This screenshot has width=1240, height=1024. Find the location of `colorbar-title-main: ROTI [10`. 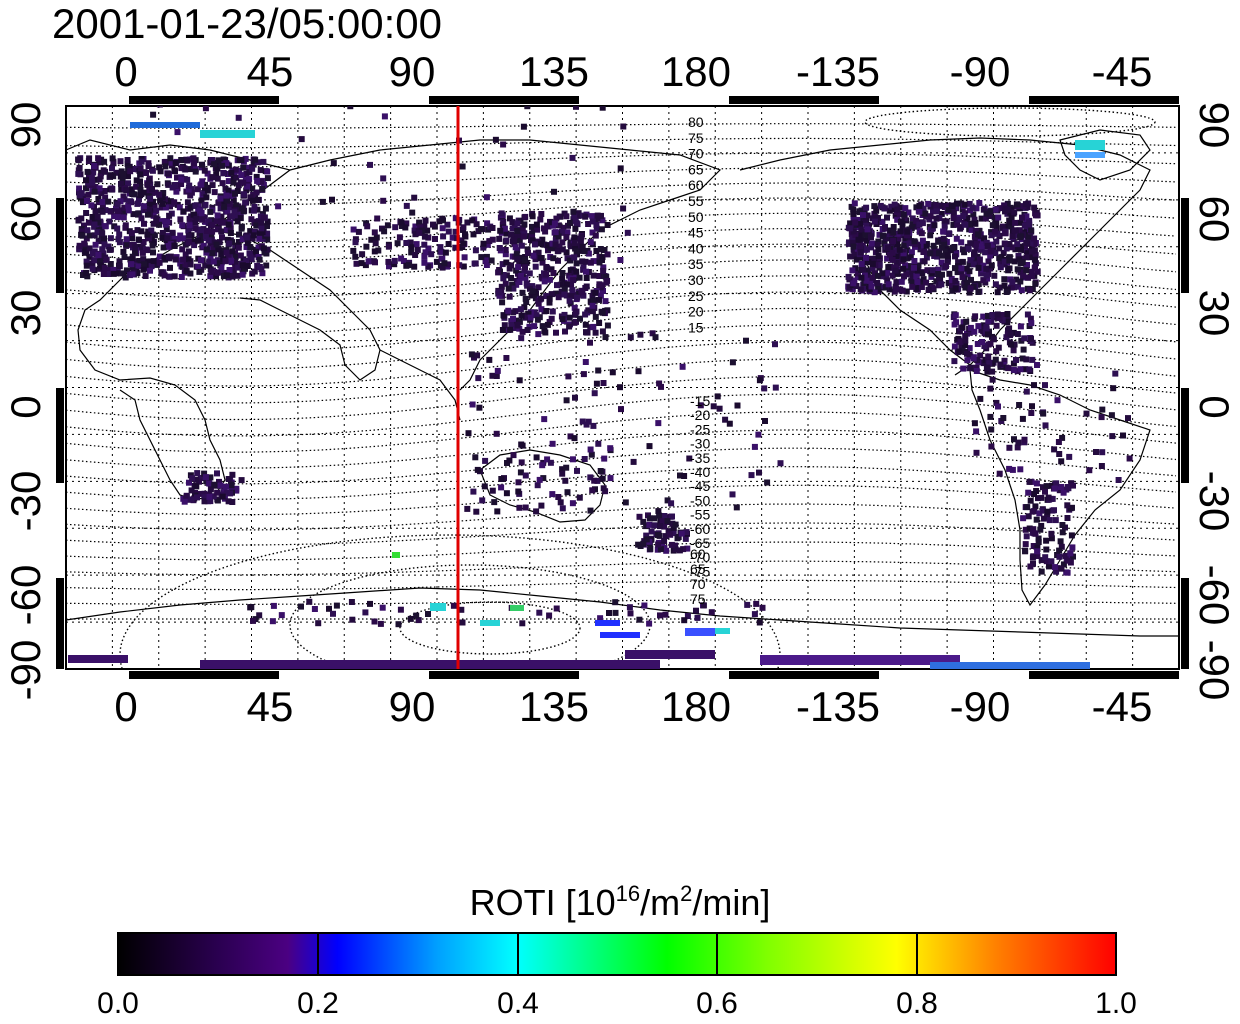

colorbar-title-main: ROTI [10 is located at coordinates (542, 902).